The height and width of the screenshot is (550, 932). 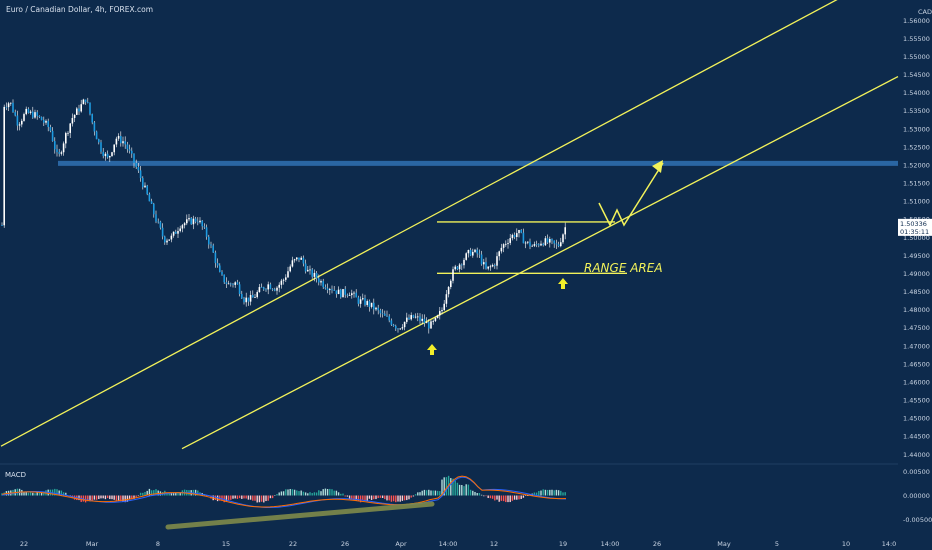 I want to click on range-area-label: RANGE AREA, so click(x=623, y=268).